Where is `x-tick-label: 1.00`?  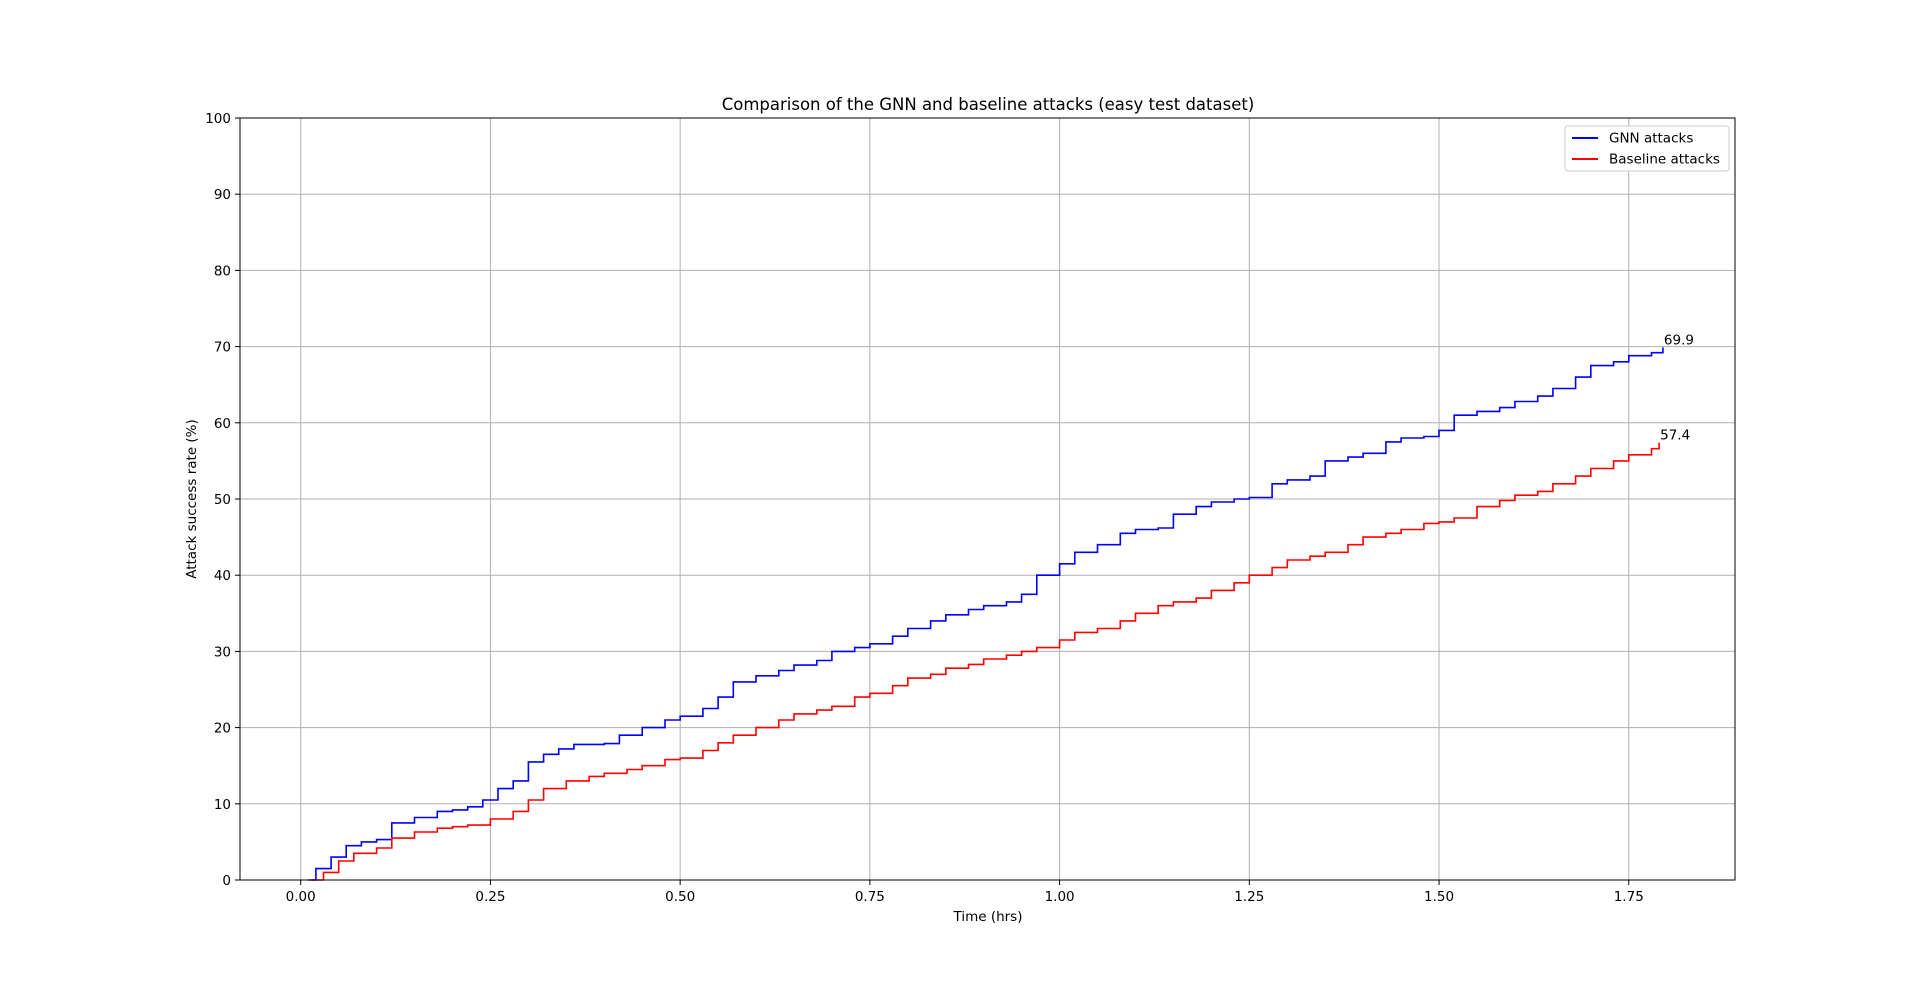 x-tick-label: 1.00 is located at coordinates (1060, 897).